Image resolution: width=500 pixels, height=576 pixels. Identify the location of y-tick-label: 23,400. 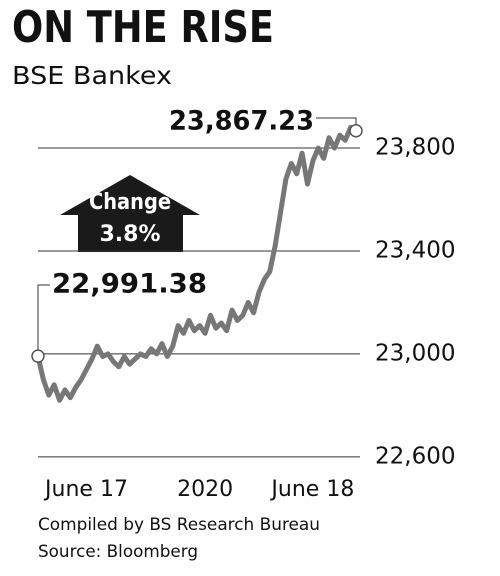
(415, 250).